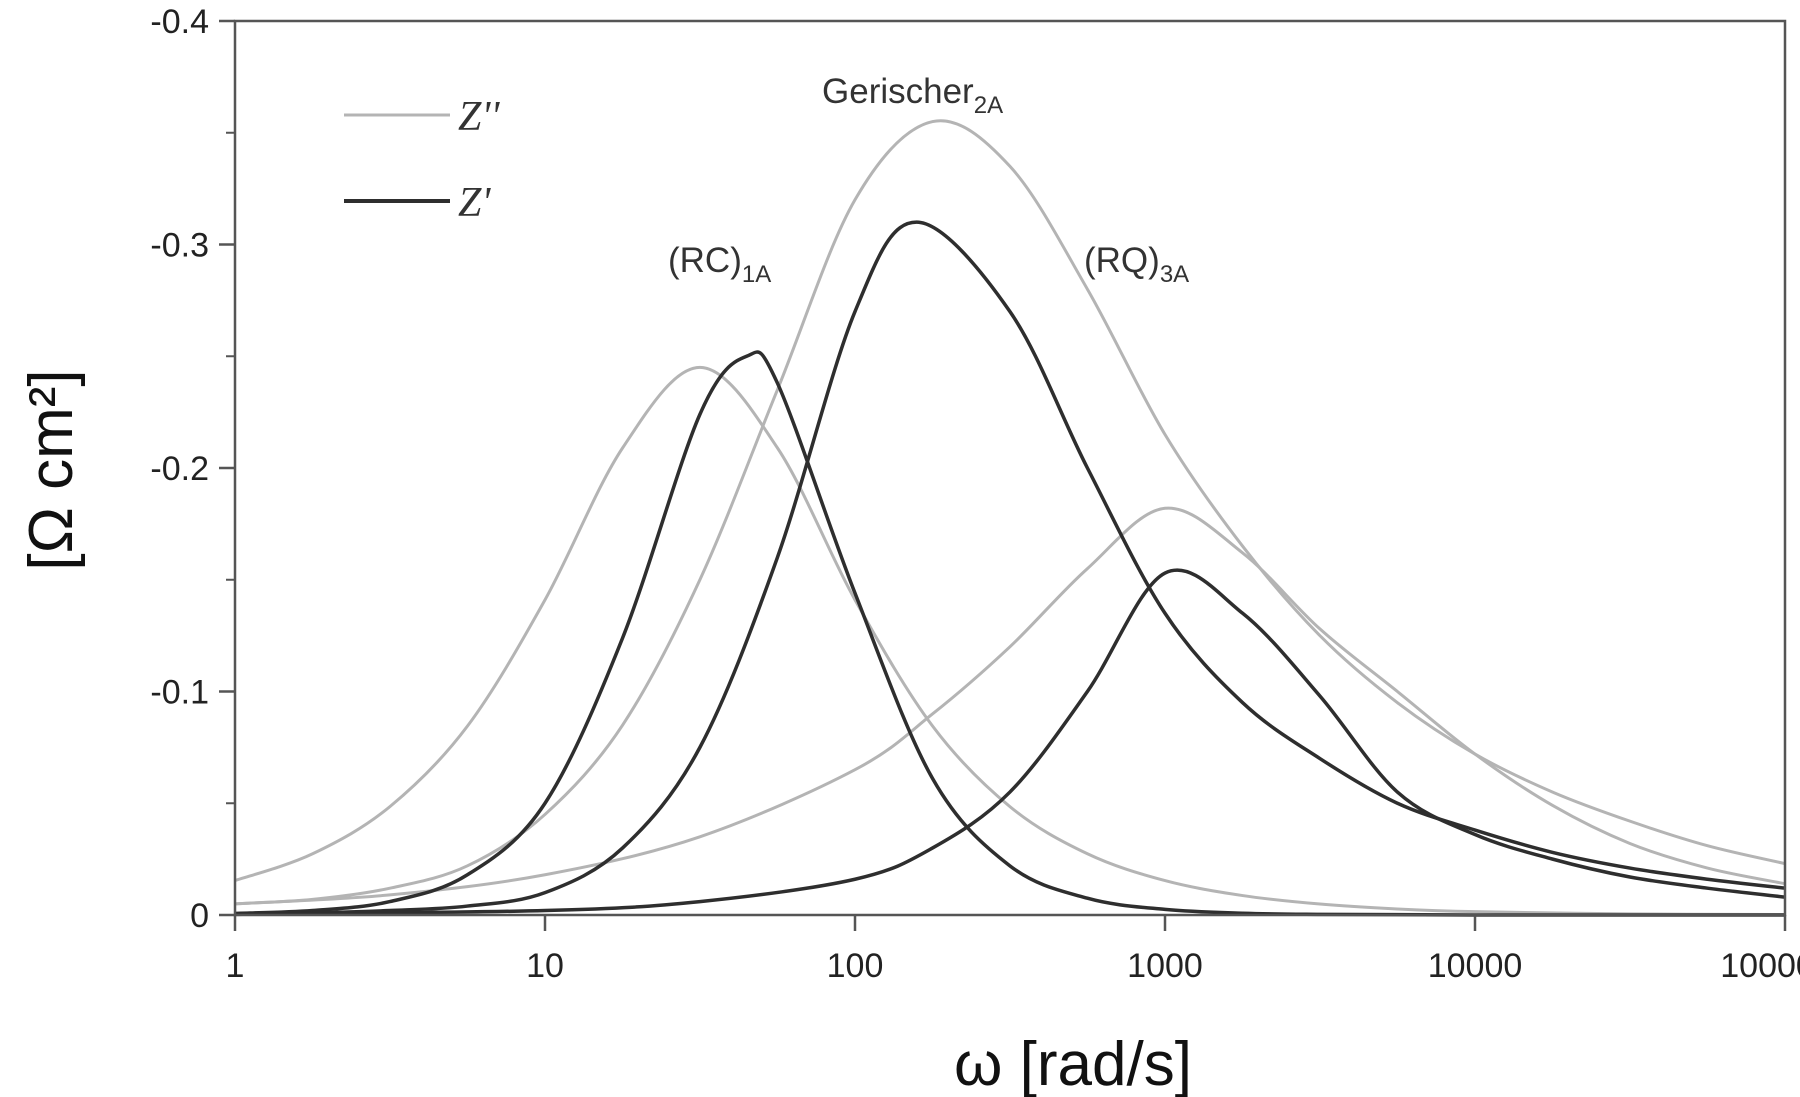 This screenshot has width=1800, height=1097. I want to click on x-tick-label: 10000, so click(1475, 966).